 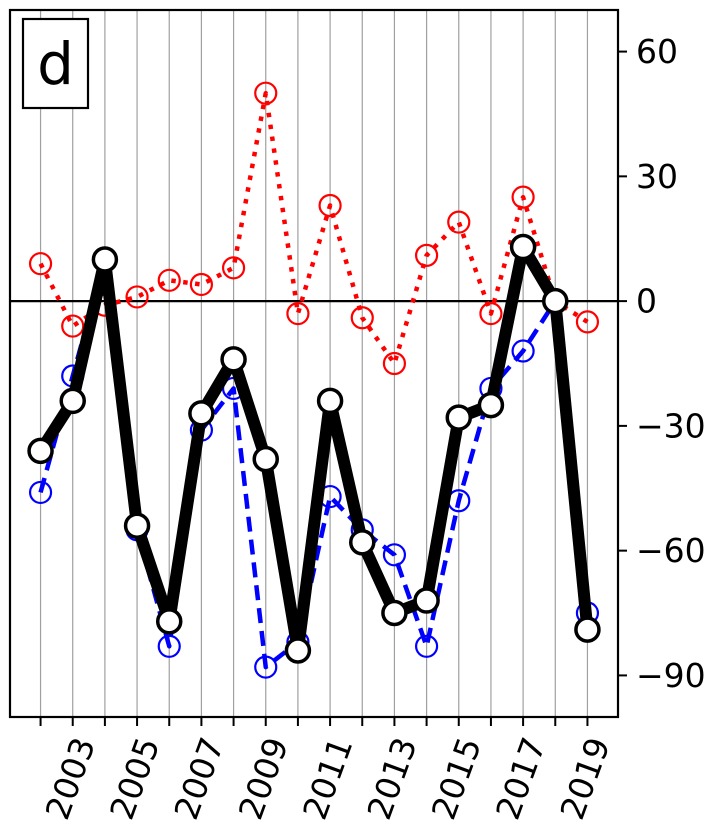 I want to click on series-3-point-2003, so click(x=72, y=401).